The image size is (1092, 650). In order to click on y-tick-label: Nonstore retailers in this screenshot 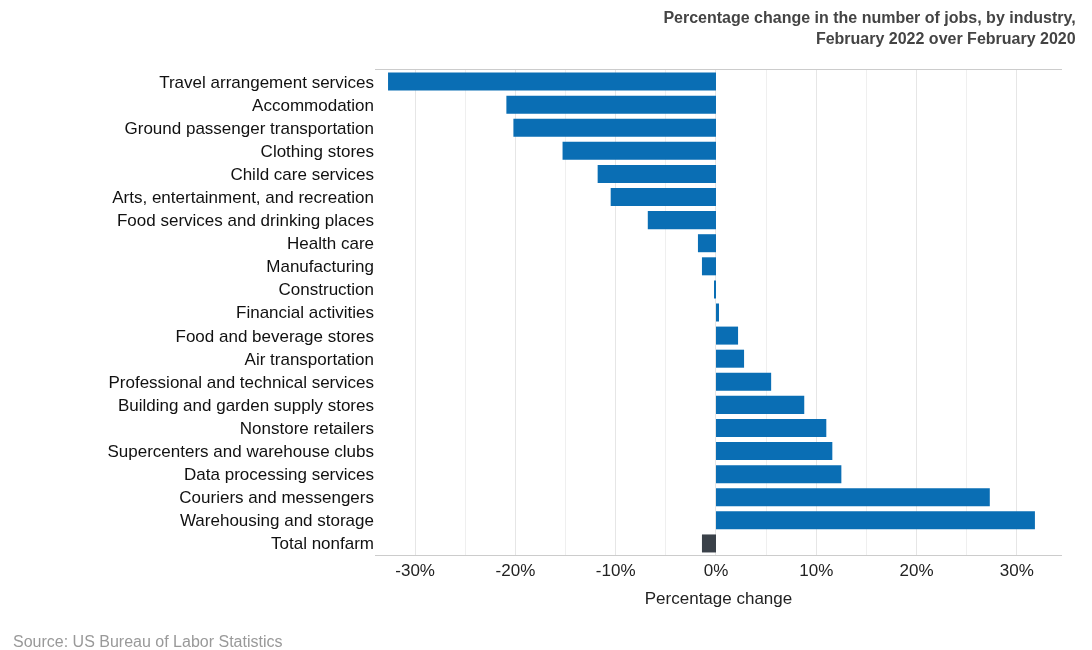, I will do `click(306, 428)`.